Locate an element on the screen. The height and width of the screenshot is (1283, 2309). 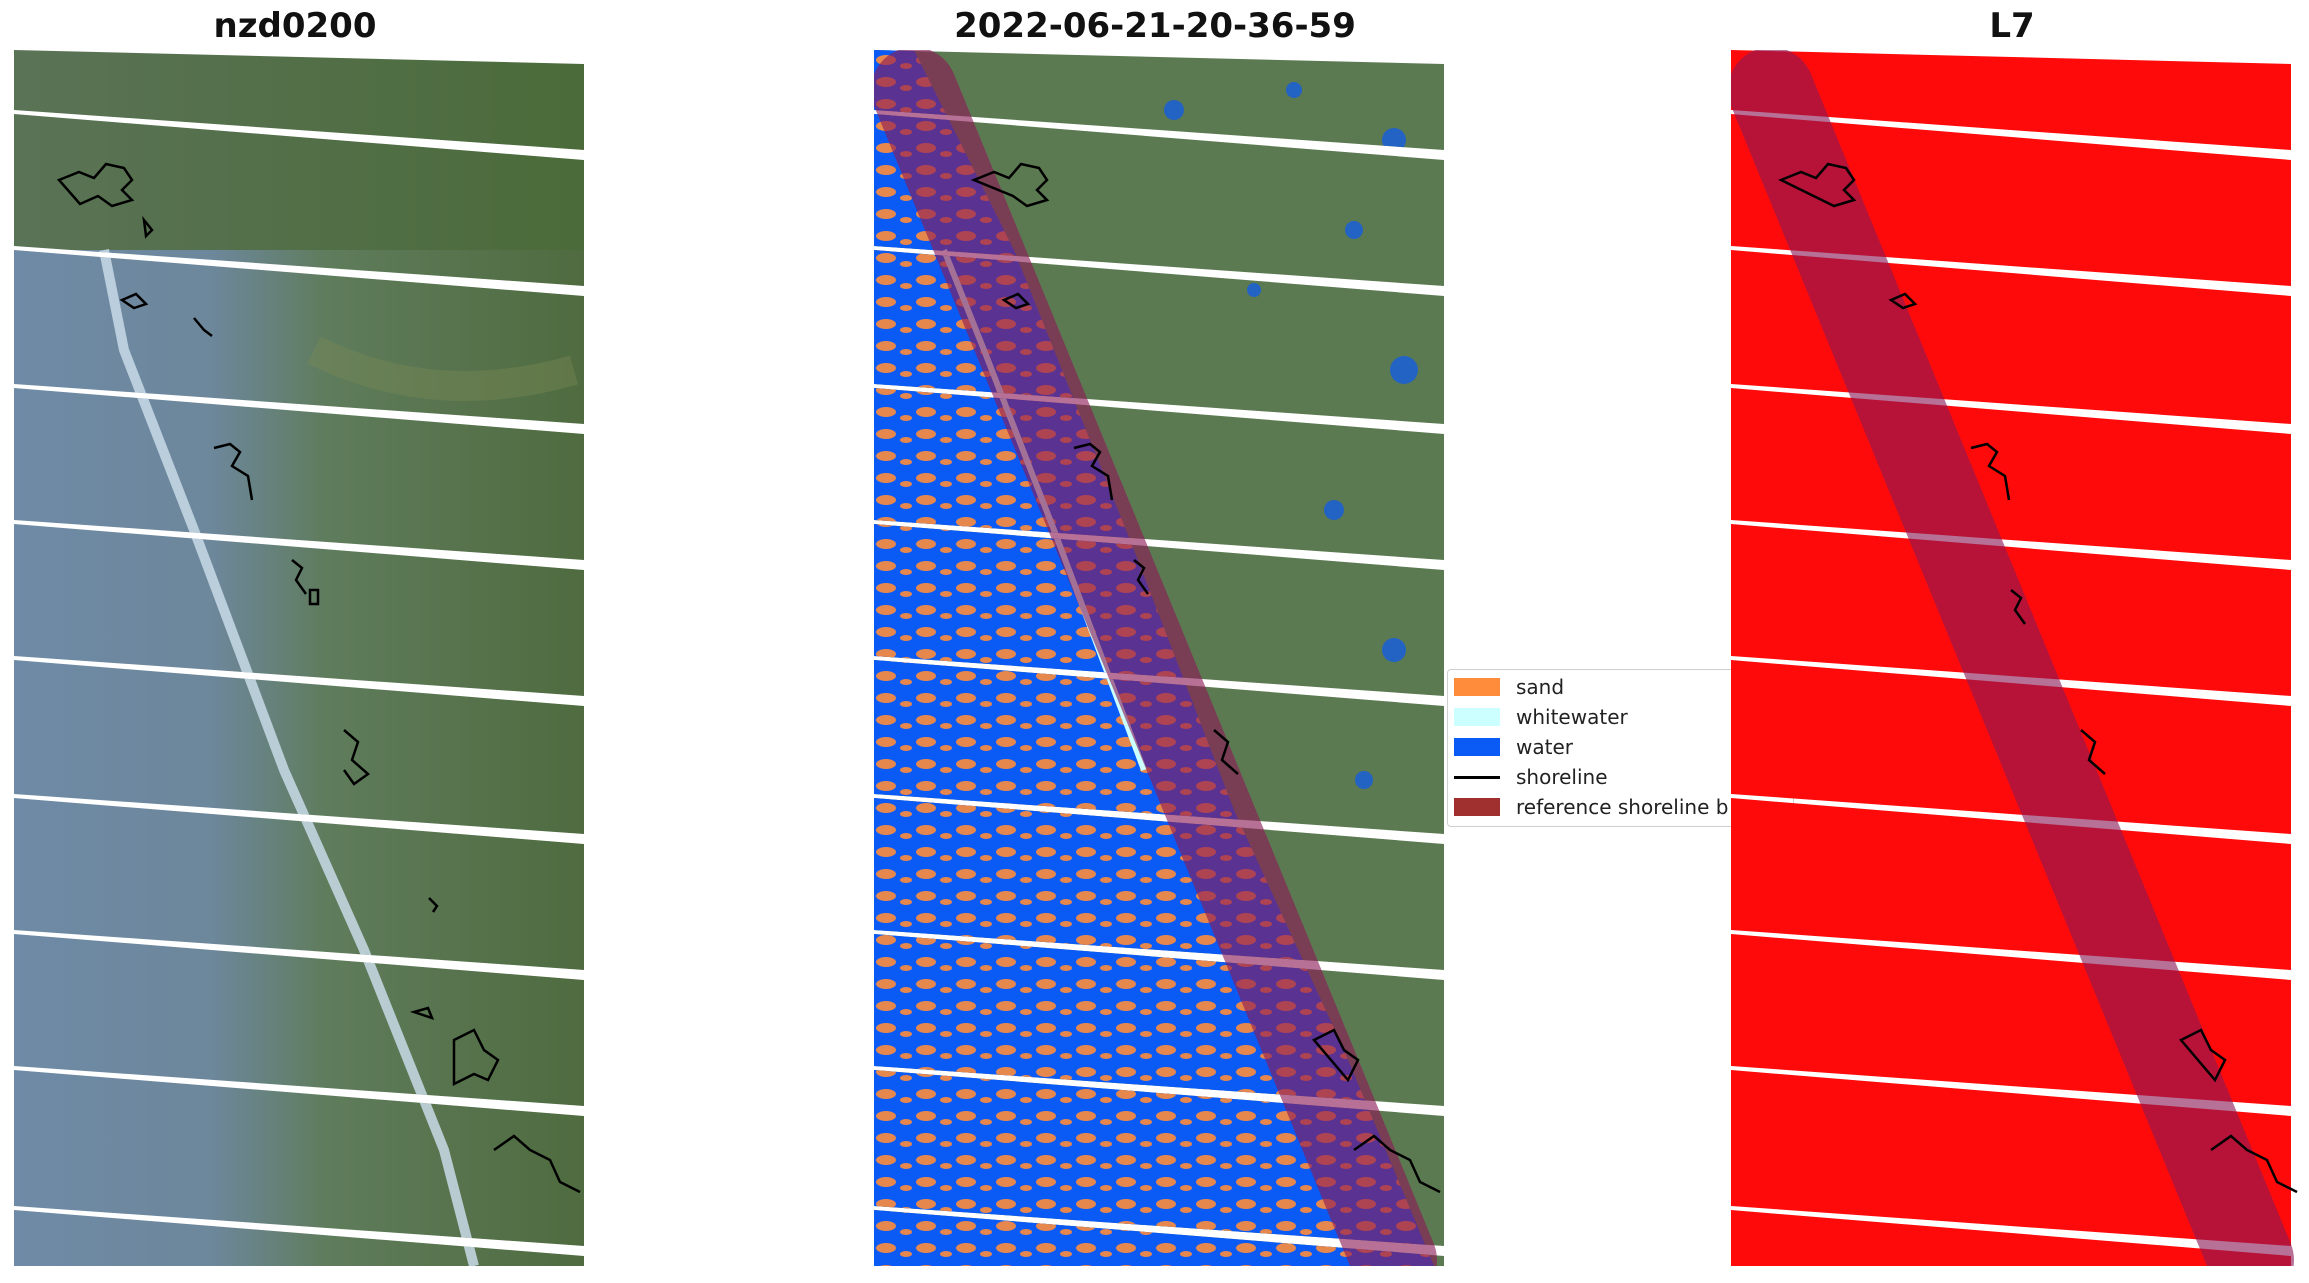
legend-item-shoreline: shoreline is located at coordinates (1531, 777).